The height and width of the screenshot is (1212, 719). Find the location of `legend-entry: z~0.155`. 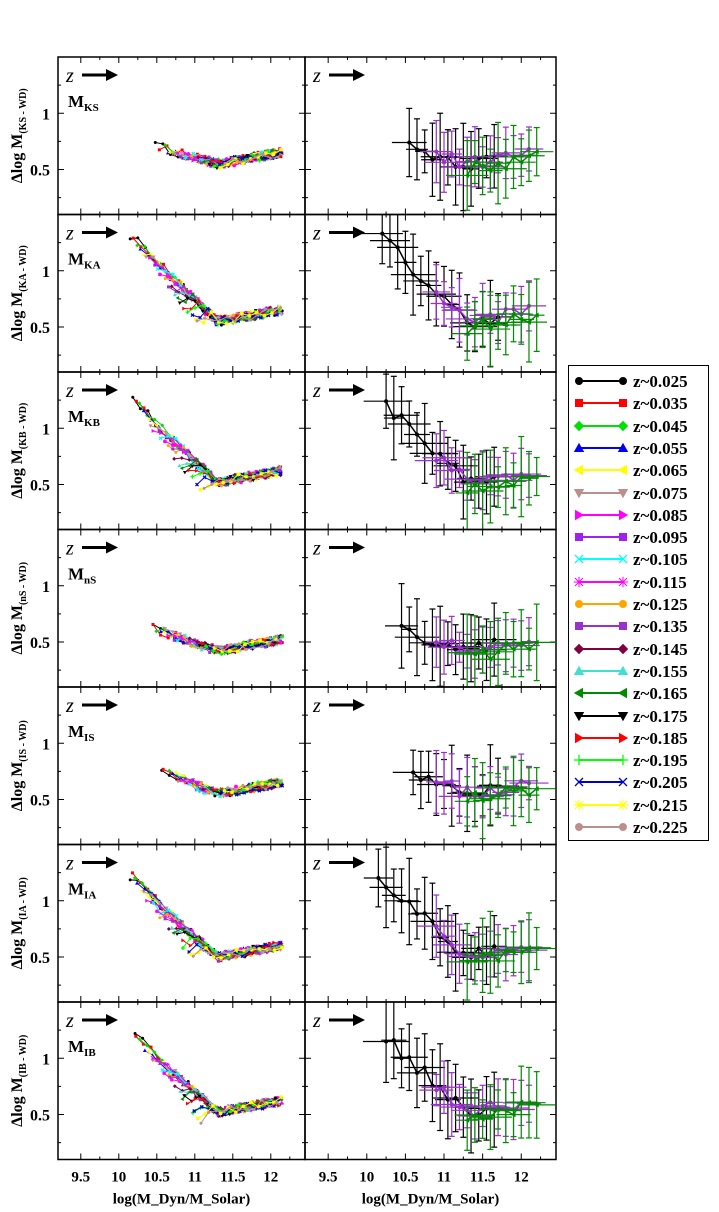

legend-entry: z~0.155 is located at coordinates (639, 671).